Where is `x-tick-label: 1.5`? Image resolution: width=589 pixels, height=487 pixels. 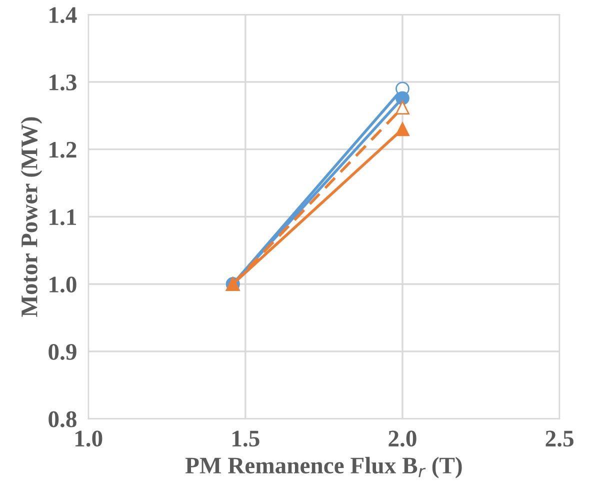 x-tick-label: 1.5 is located at coordinates (246, 438).